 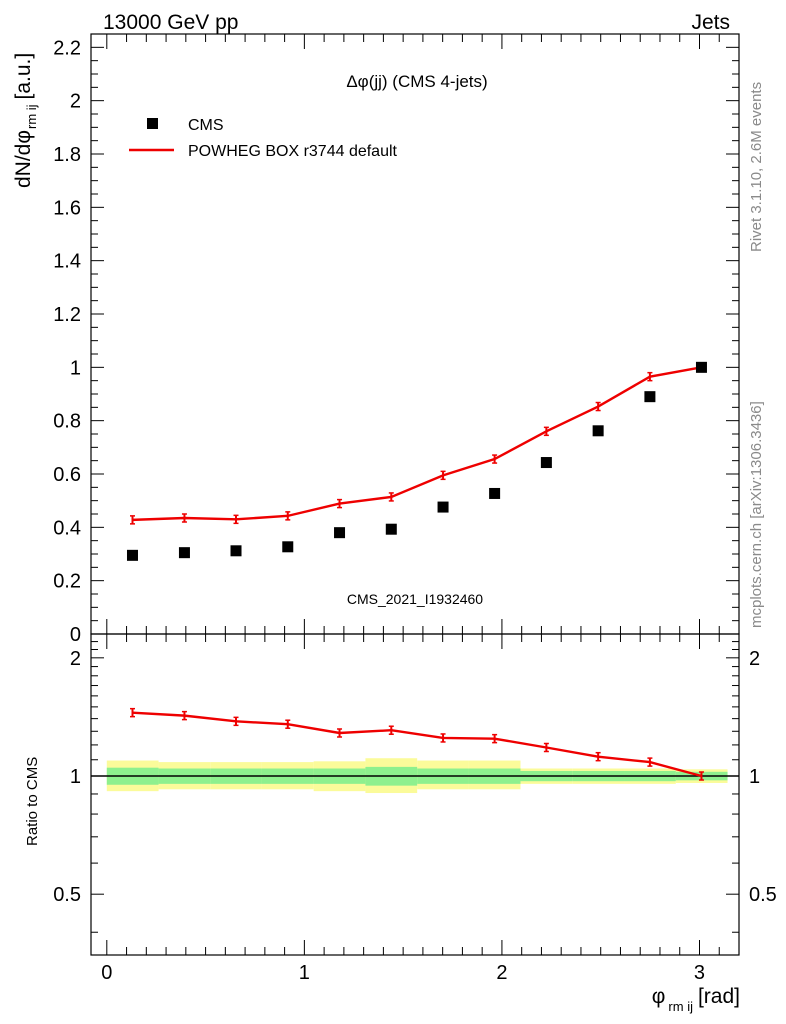 What do you see at coordinates (32, 801) in the screenshot?
I see `ratio-y-label: Ratio to CMS` at bounding box center [32, 801].